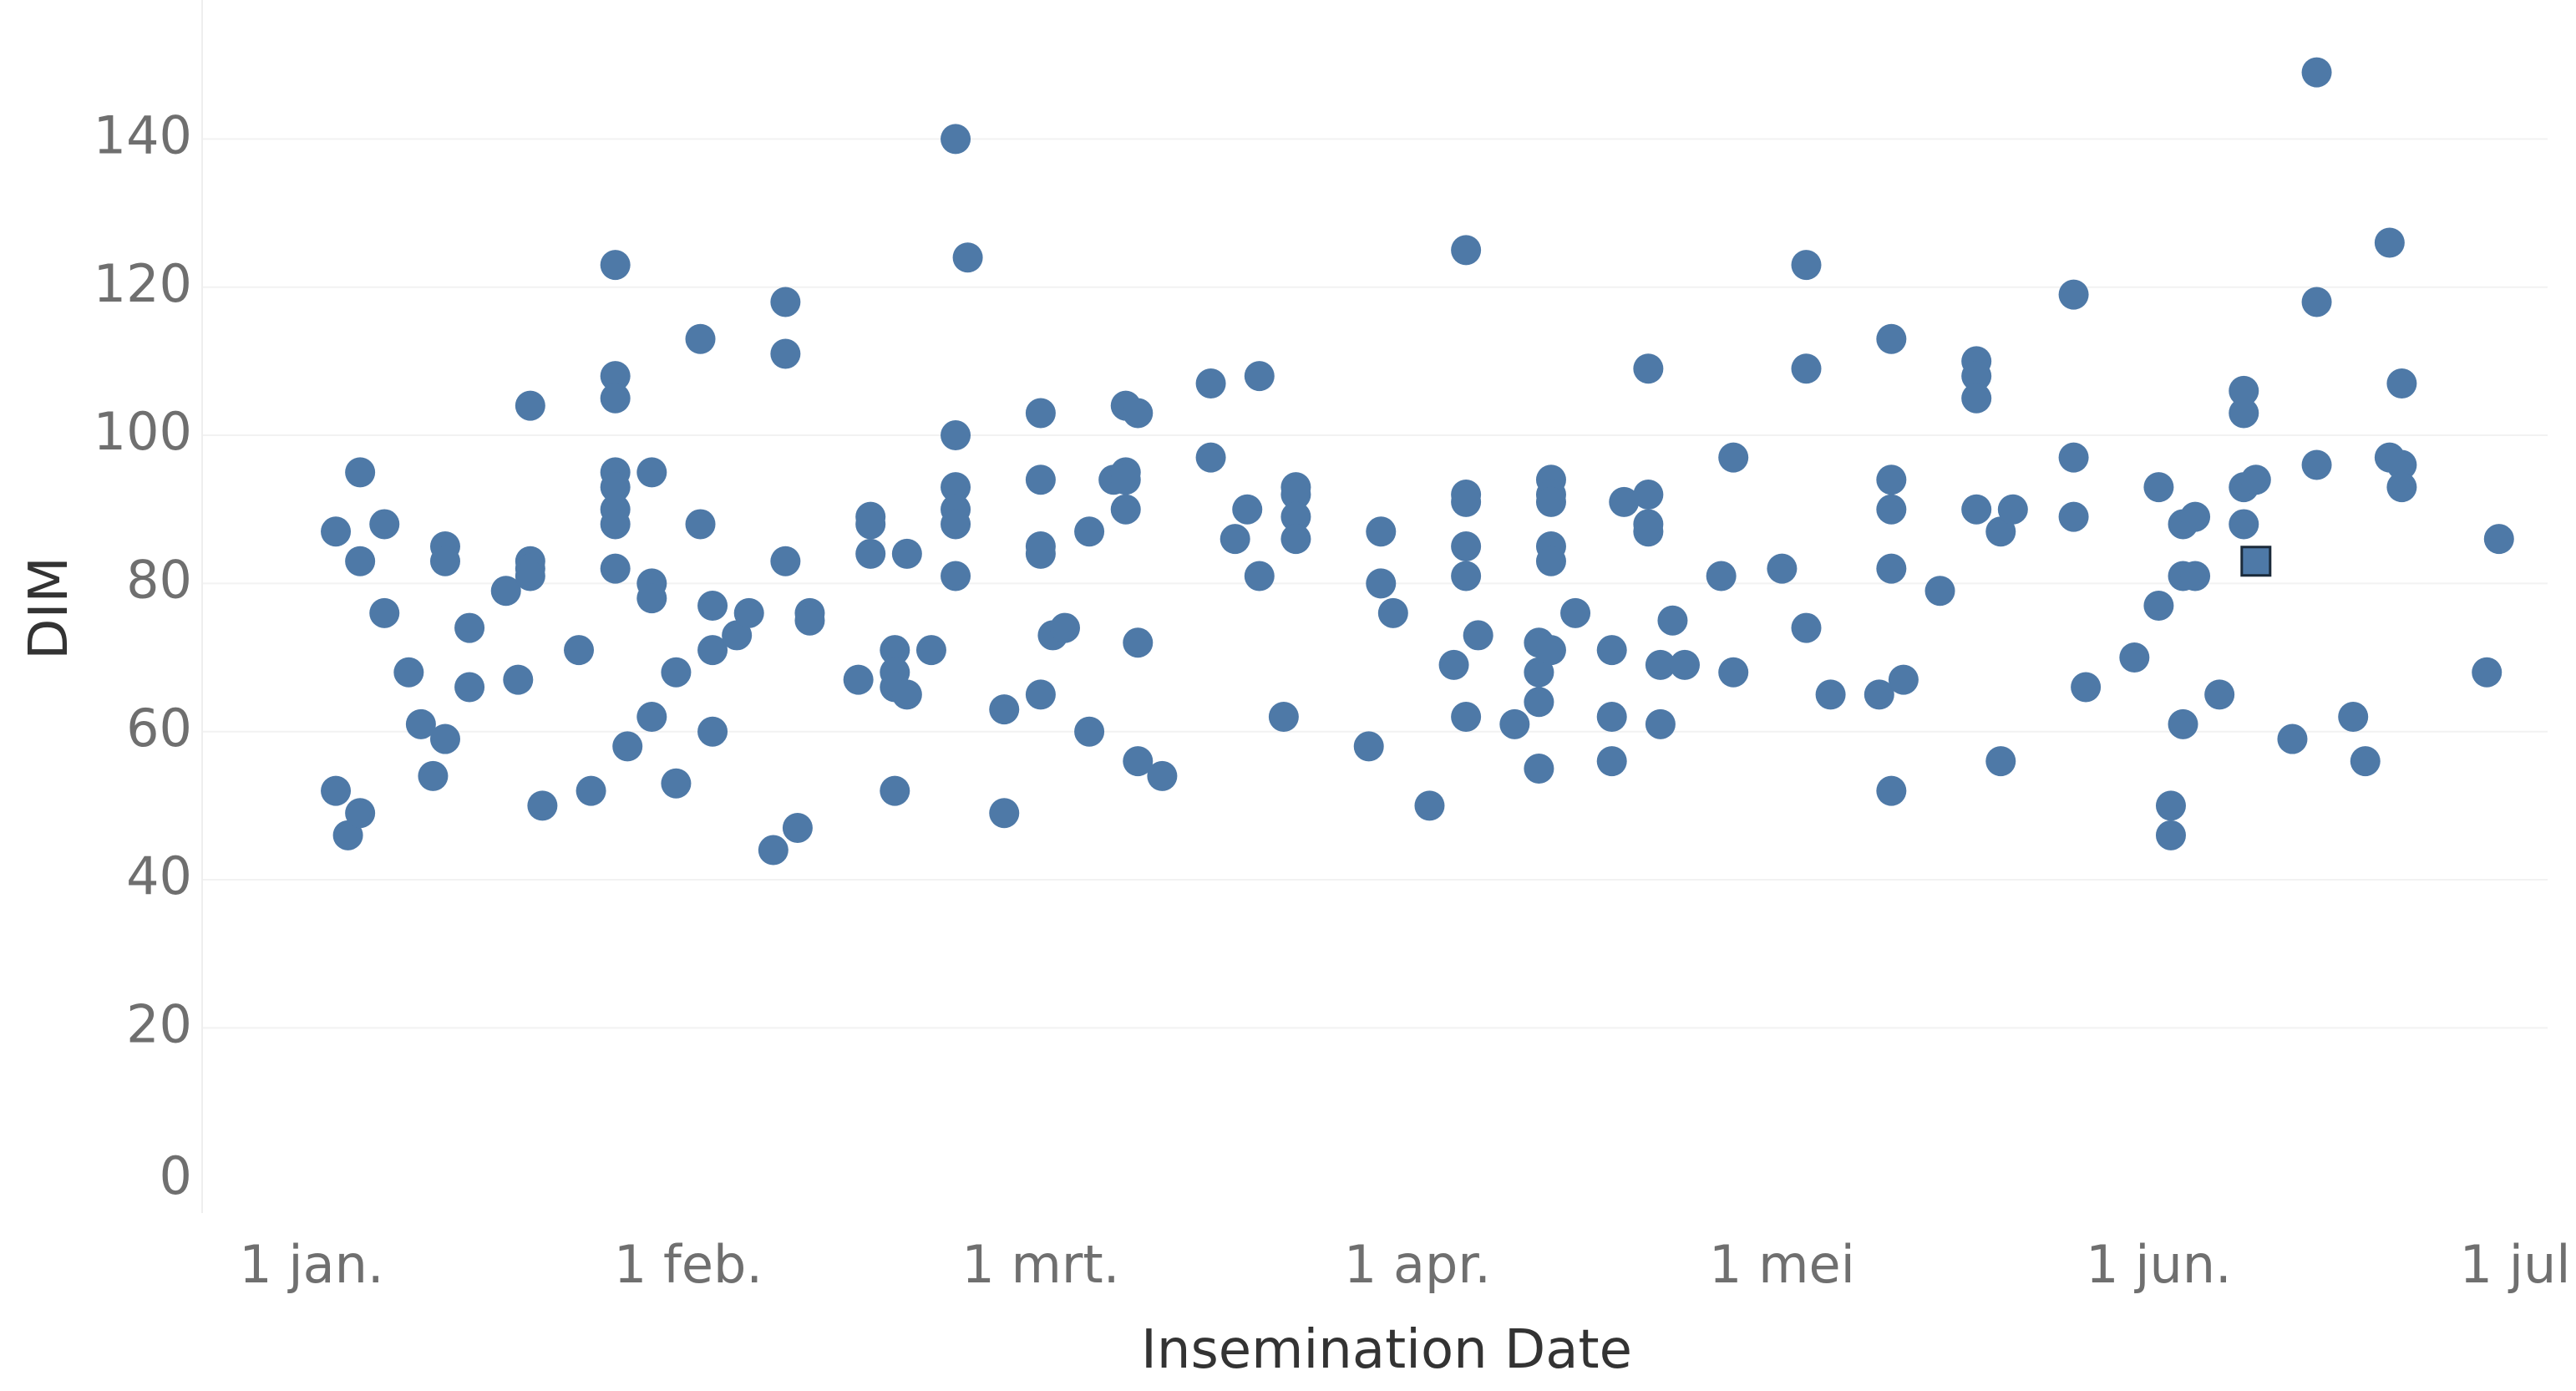 Image resolution: width=2576 pixels, height=1391 pixels. I want to click on x-tick-label: 1 mei, so click(1782, 1264).